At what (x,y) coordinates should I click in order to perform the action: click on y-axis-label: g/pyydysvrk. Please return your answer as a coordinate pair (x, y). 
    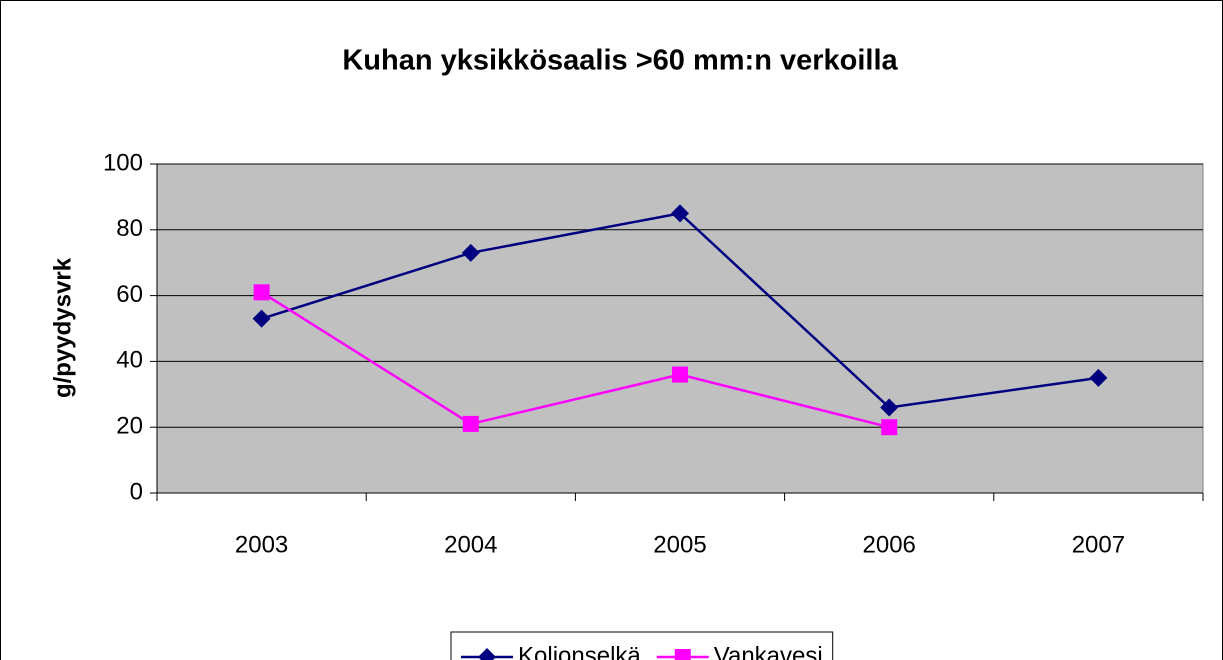
    Looking at the image, I should click on (62, 327).